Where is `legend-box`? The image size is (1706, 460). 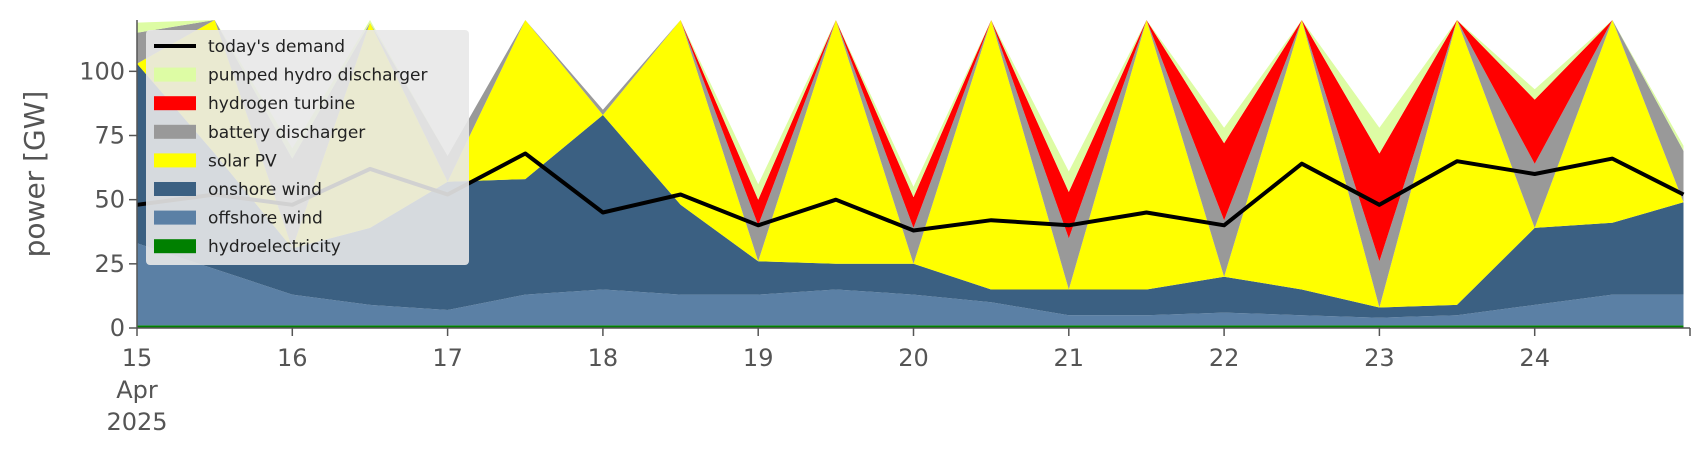 legend-box is located at coordinates (307, 147).